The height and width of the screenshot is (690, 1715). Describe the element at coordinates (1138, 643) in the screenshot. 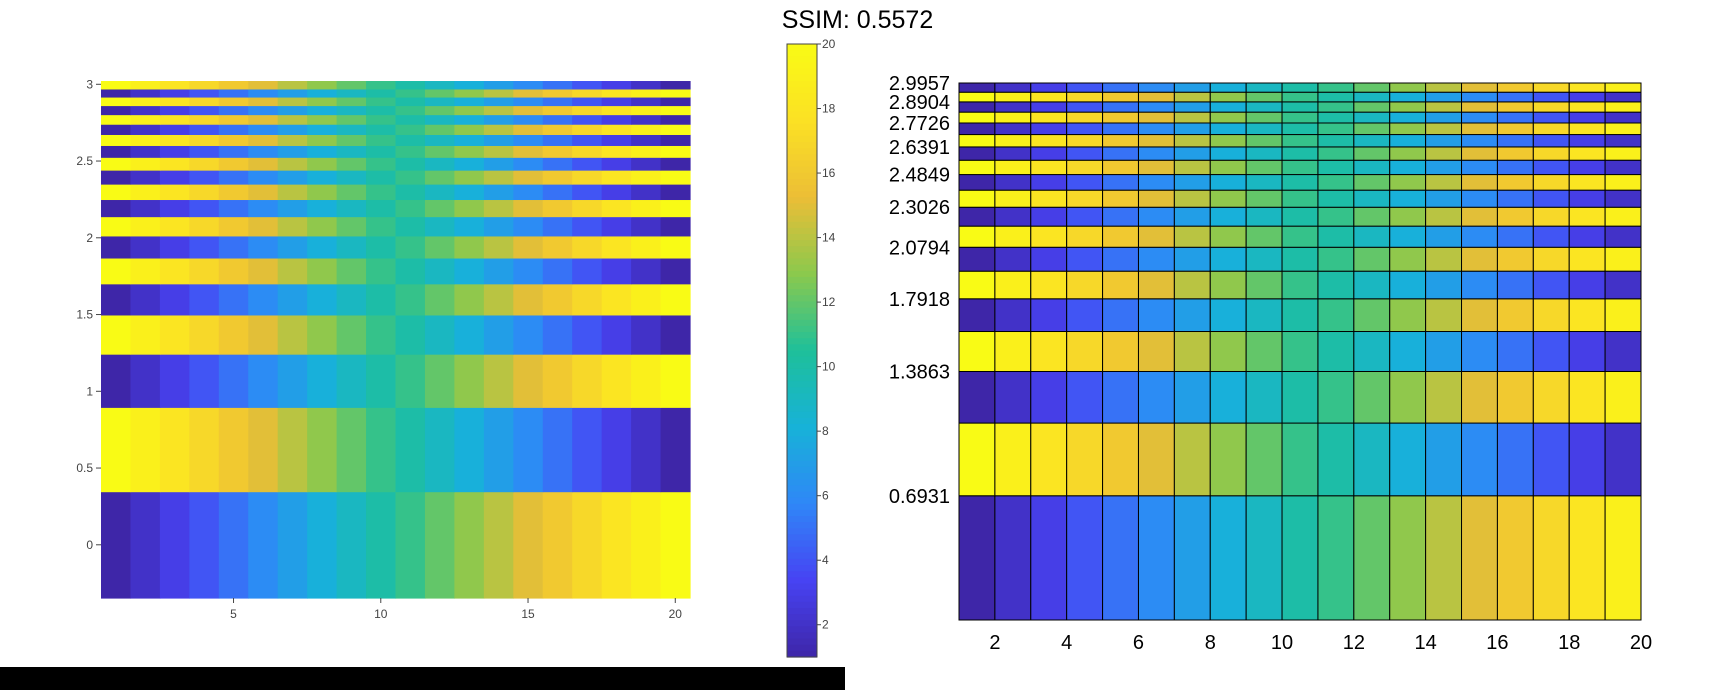

I see `right-x-tick-label: 6` at that location.